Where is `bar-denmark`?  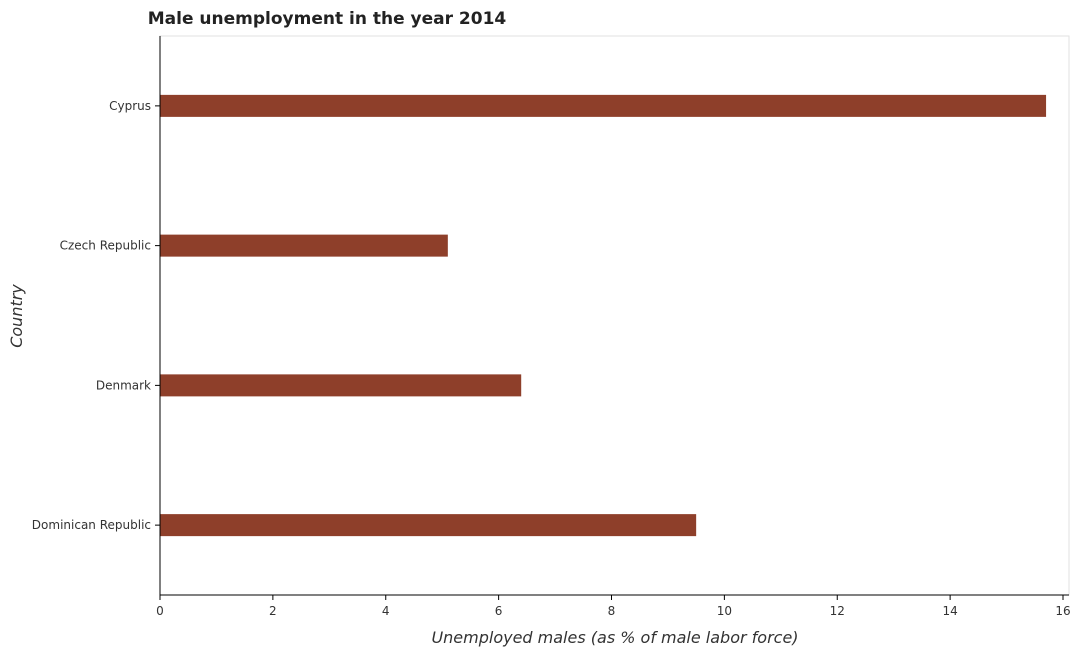 bar-denmark is located at coordinates (341, 385).